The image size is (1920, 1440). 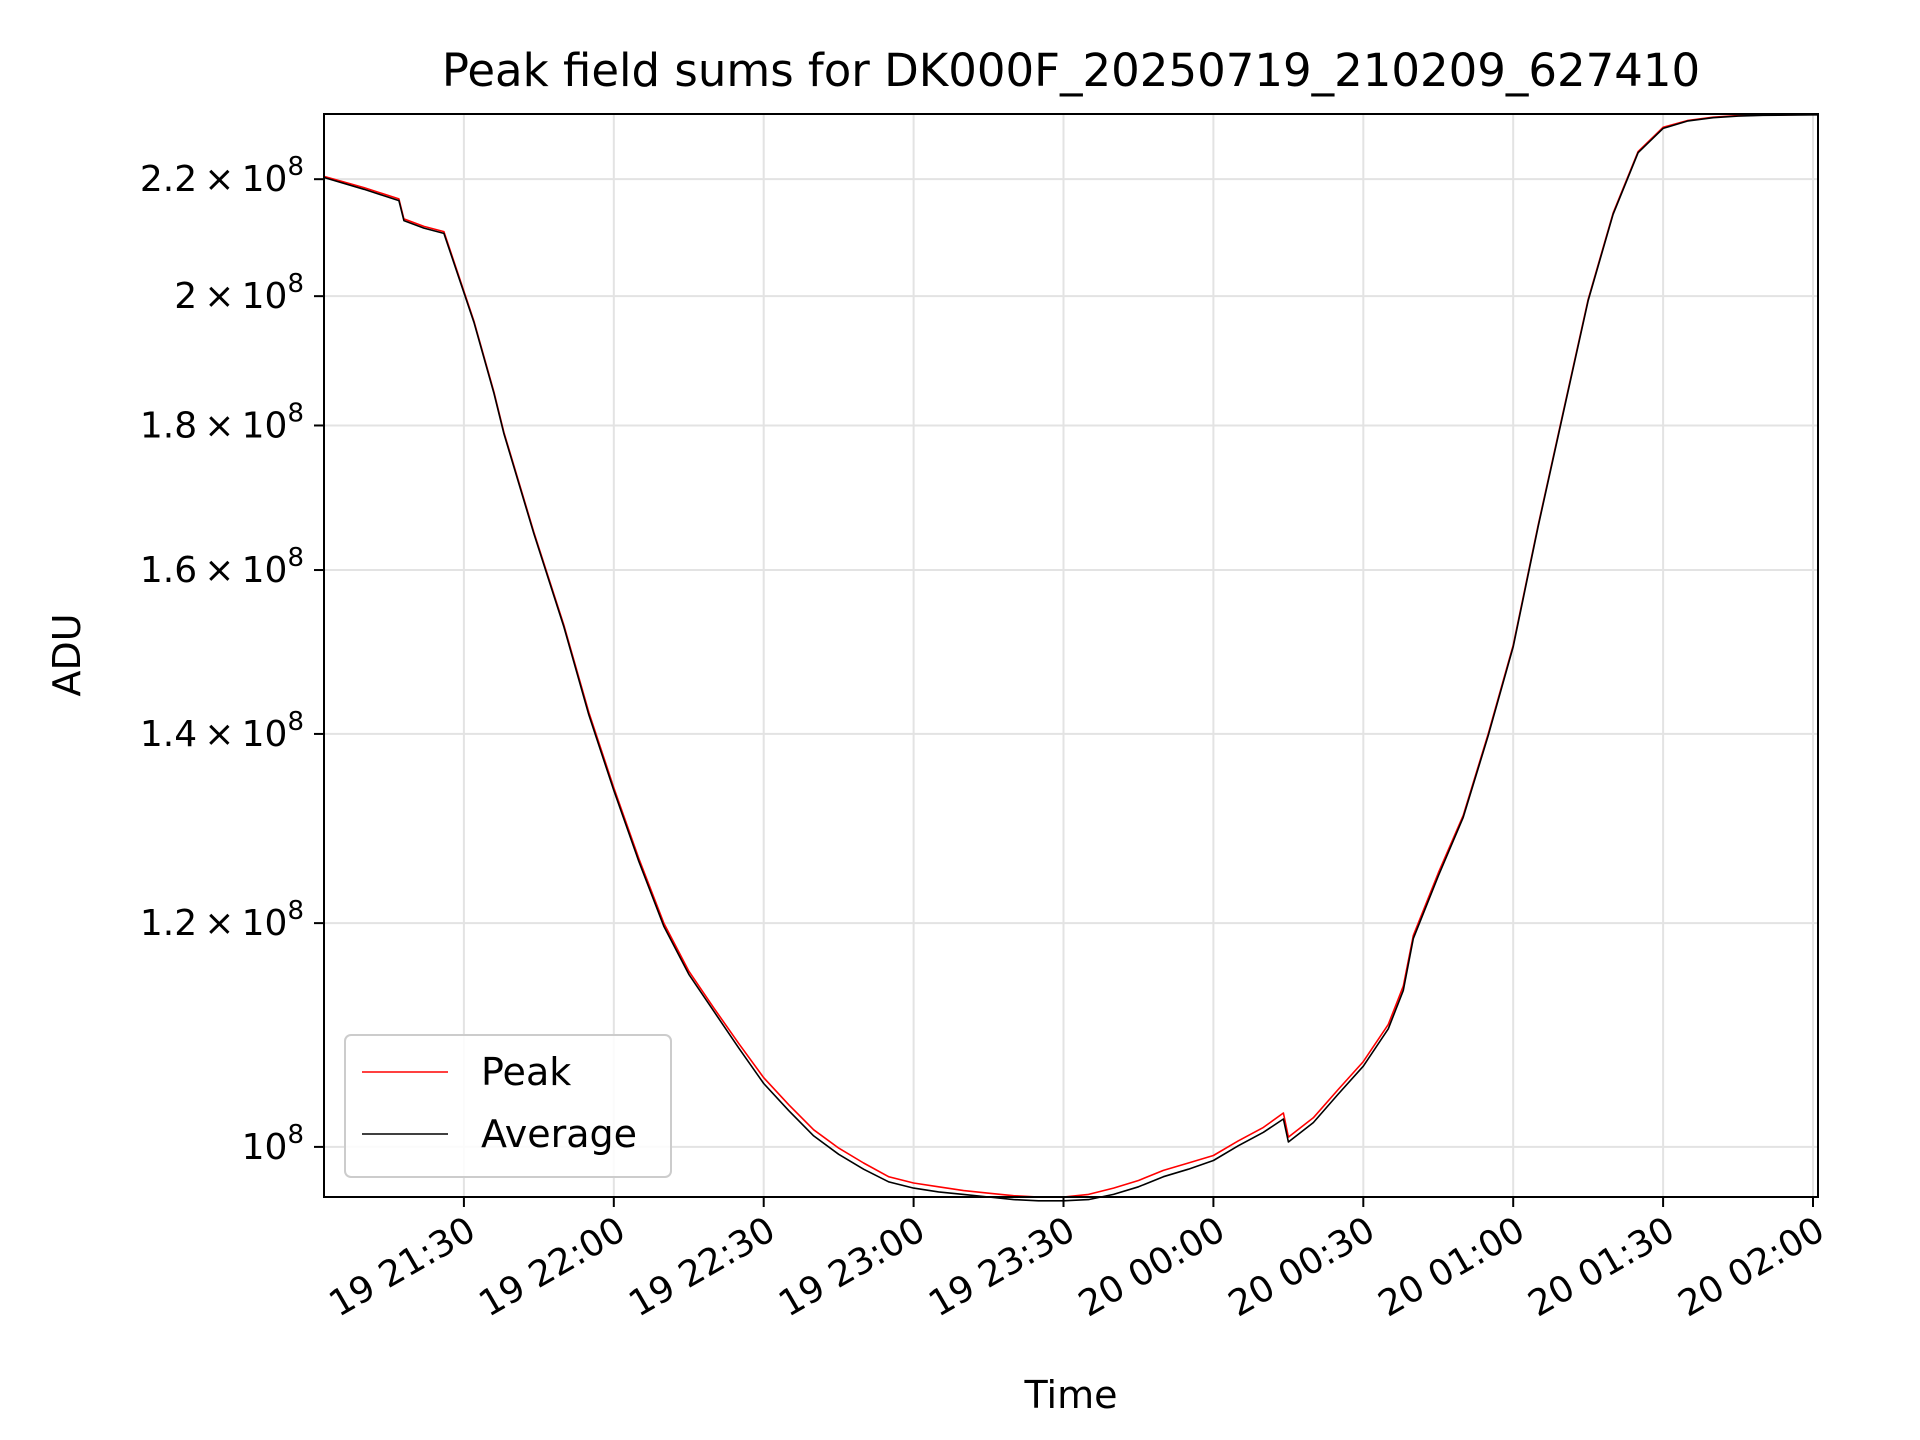 What do you see at coordinates (222, 567) in the screenshot?
I see `y-tick-label: 1.6 × 108` at bounding box center [222, 567].